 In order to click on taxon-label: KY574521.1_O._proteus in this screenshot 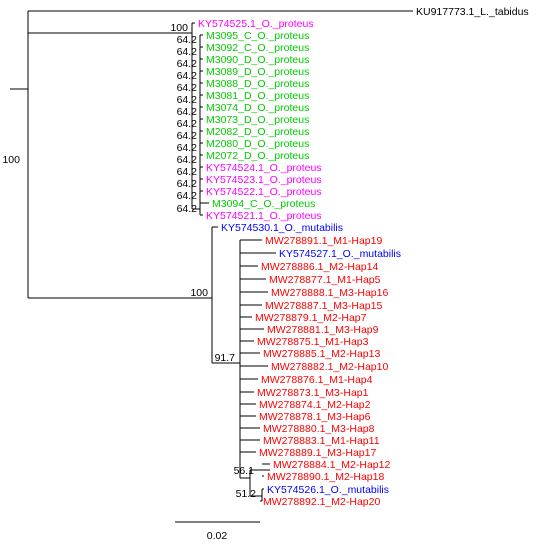, I will do `click(264, 216)`.